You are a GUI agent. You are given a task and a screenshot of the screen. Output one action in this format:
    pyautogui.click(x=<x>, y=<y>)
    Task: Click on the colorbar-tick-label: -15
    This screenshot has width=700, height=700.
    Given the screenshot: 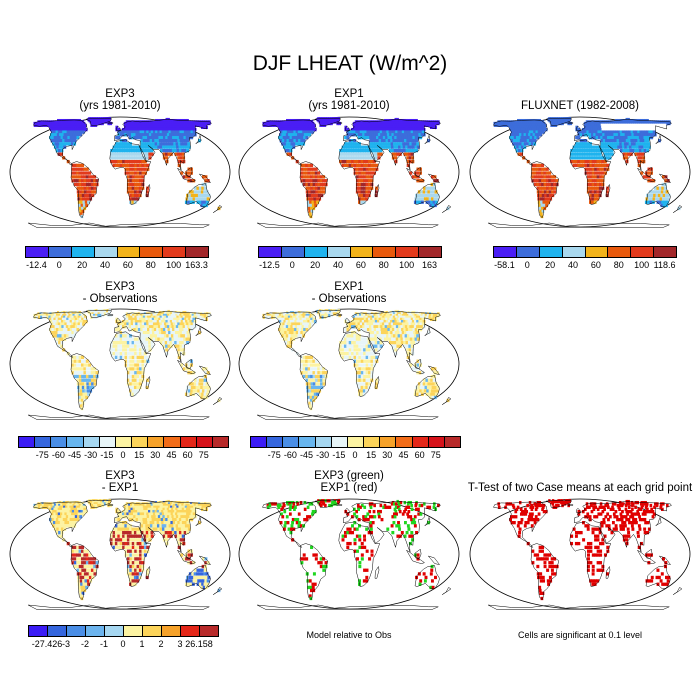 What is the action you would take?
    pyautogui.click(x=339, y=455)
    